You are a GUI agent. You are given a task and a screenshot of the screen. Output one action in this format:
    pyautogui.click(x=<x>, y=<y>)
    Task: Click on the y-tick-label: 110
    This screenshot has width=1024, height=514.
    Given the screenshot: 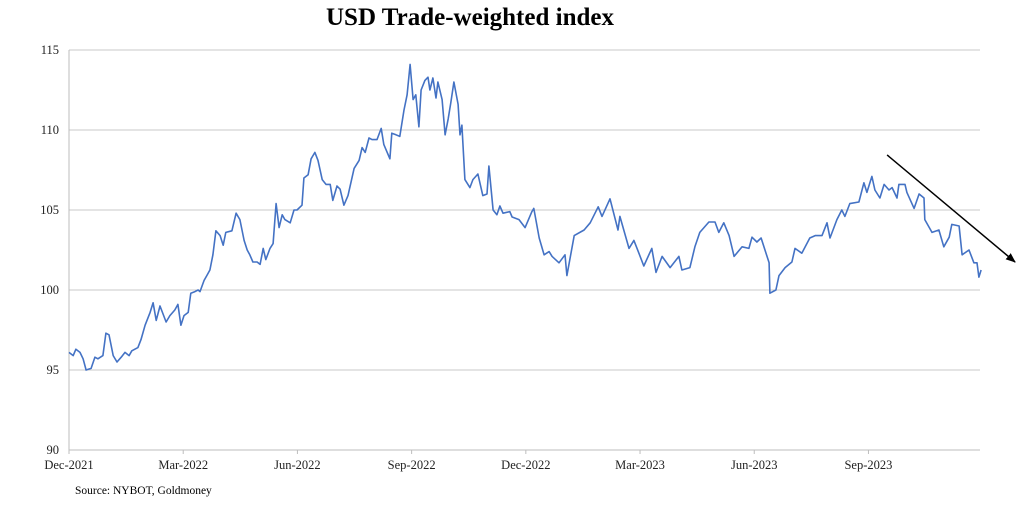 What is the action you would take?
    pyautogui.click(x=50, y=130)
    